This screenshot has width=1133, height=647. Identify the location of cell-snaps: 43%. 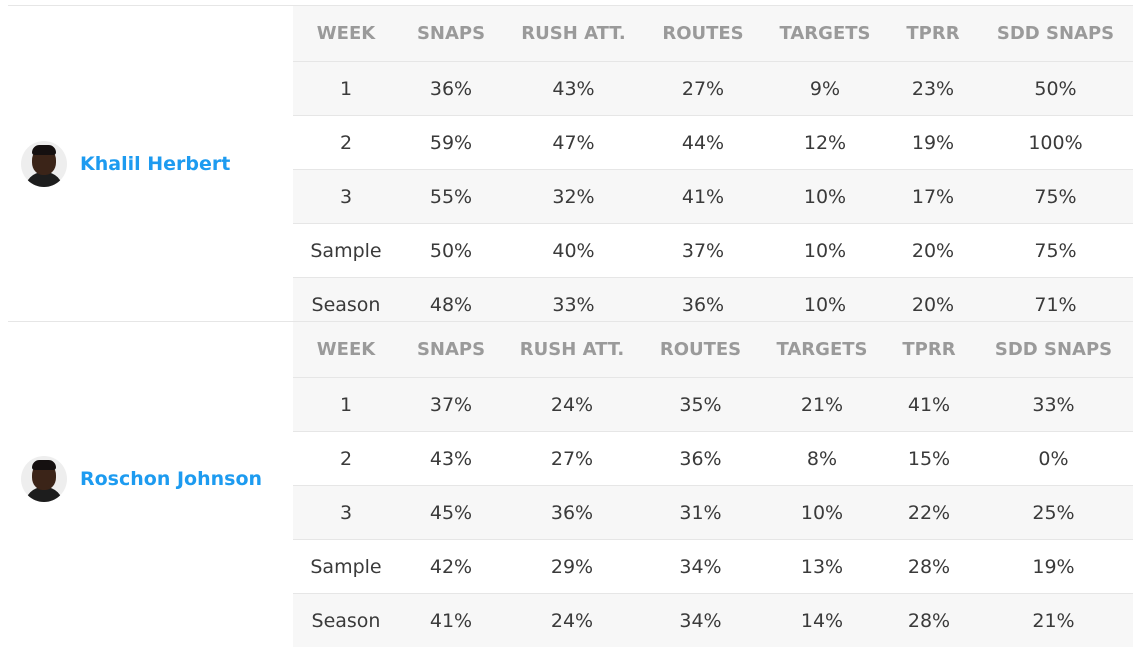
(451, 459).